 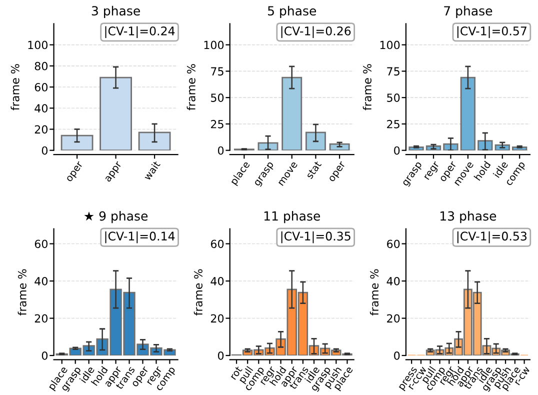 What do you see at coordinates (315, 237) in the screenshot?
I see `annotation: |CV-1|=0.35` at bounding box center [315, 237].